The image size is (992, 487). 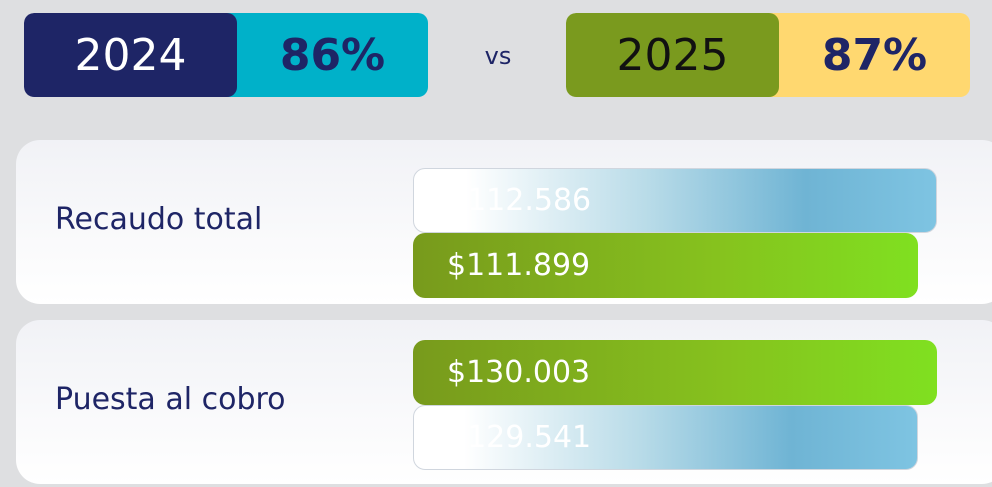 What do you see at coordinates (869, 55) in the screenshot?
I see `percent: 87%` at bounding box center [869, 55].